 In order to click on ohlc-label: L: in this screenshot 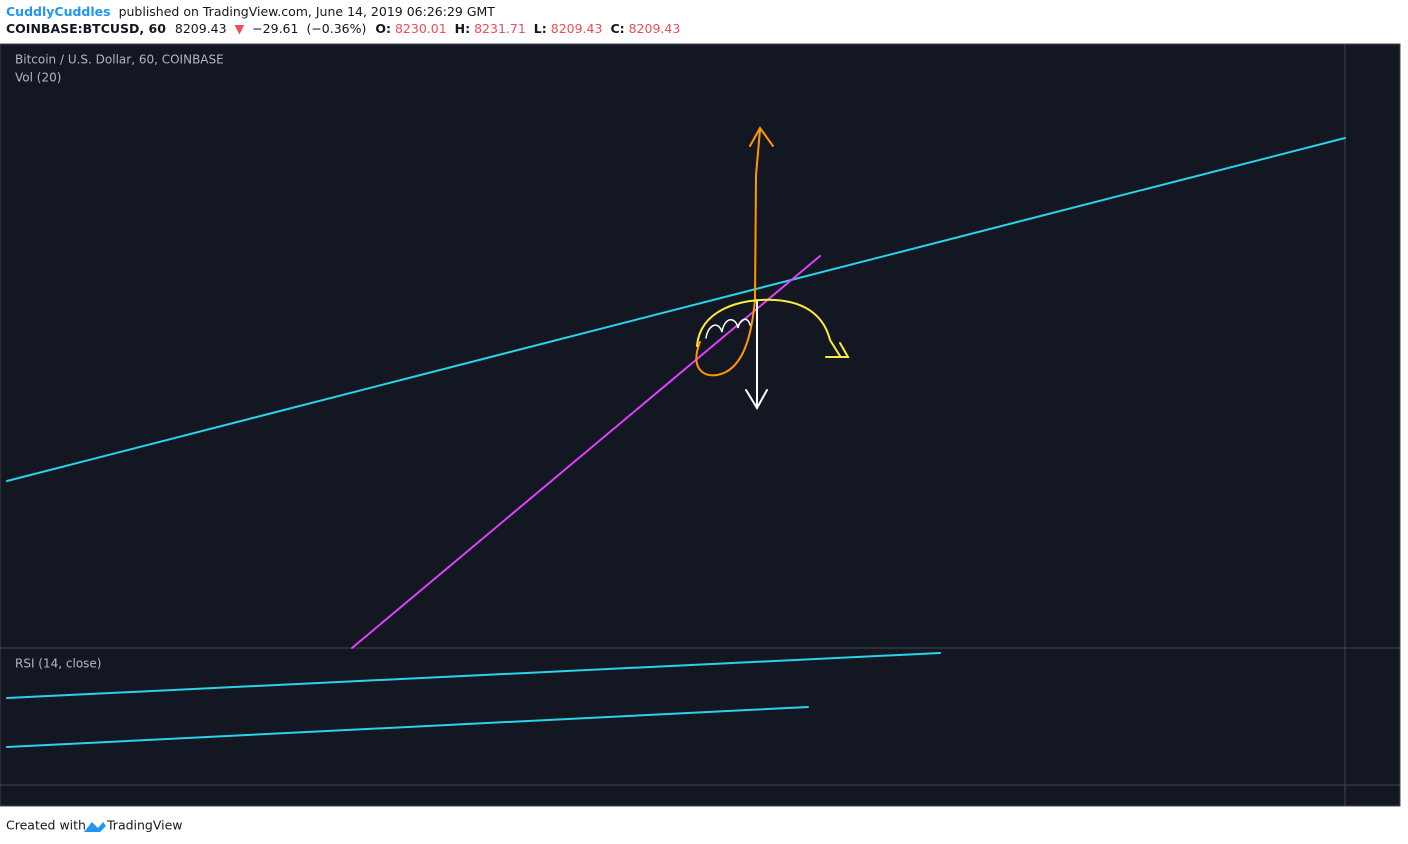, I will do `click(540, 28)`.